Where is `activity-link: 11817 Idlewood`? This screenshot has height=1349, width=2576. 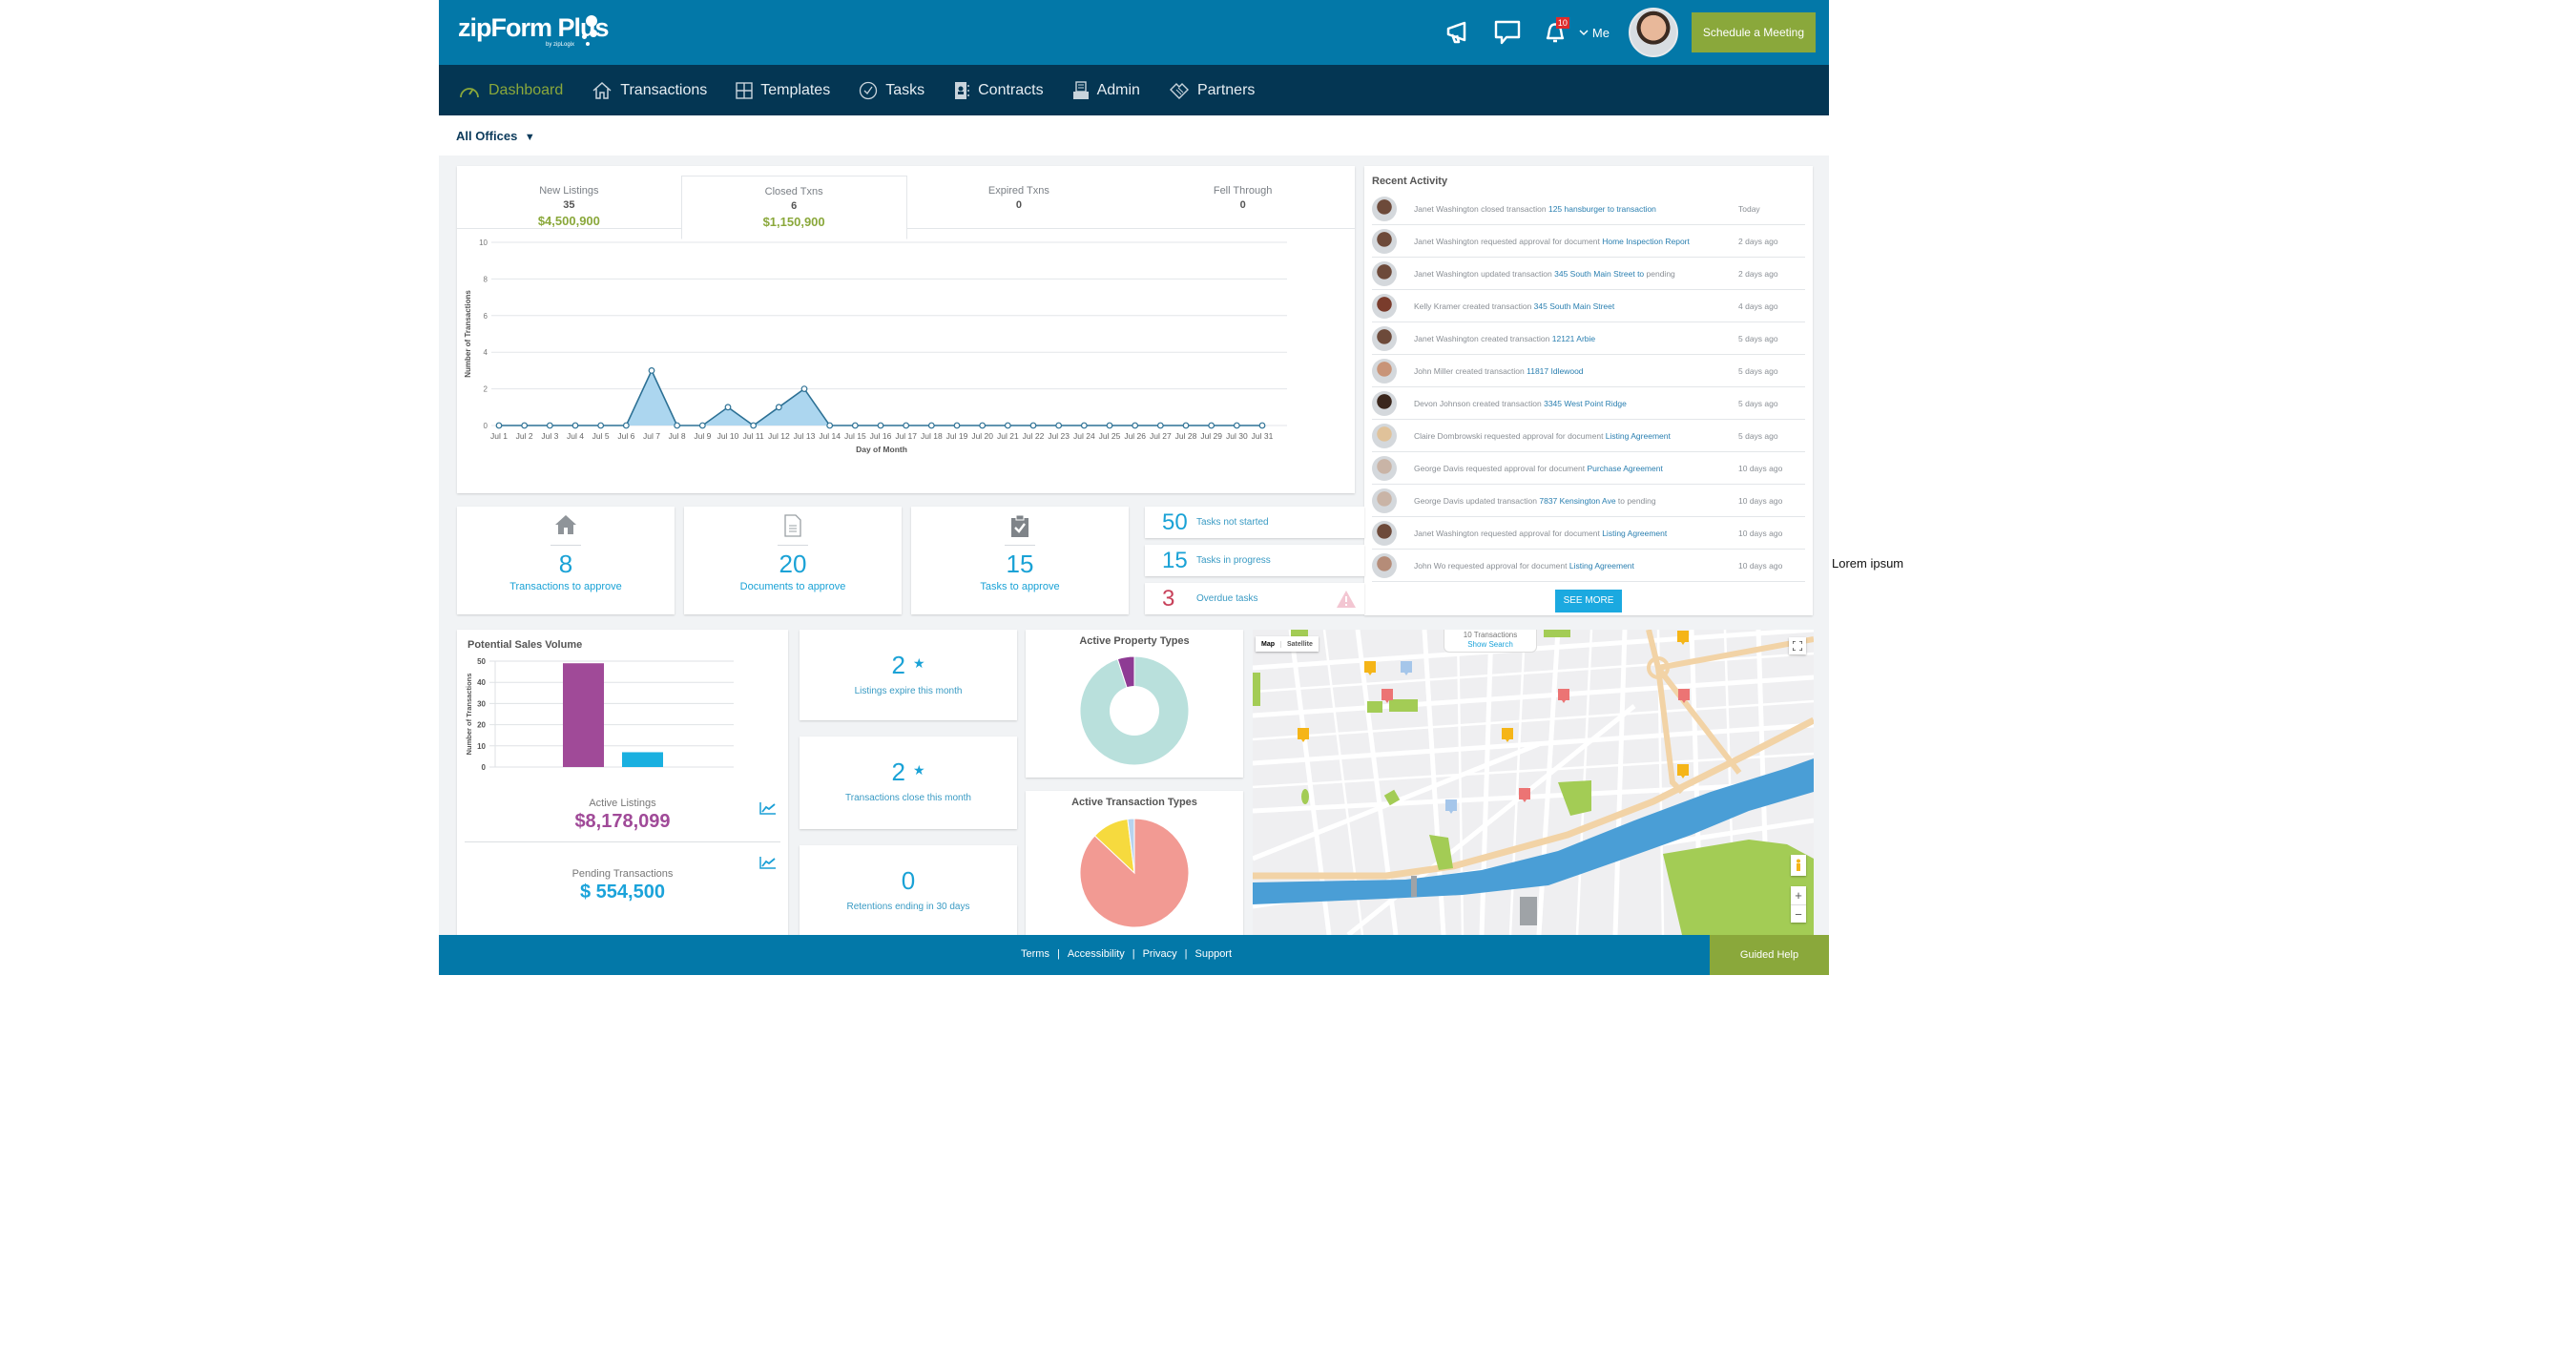
activity-link: 11817 Idlewood is located at coordinates (1555, 370).